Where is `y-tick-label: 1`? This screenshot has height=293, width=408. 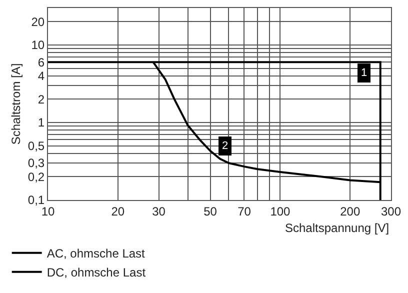
y-tick-label: 1 is located at coordinates (41, 123).